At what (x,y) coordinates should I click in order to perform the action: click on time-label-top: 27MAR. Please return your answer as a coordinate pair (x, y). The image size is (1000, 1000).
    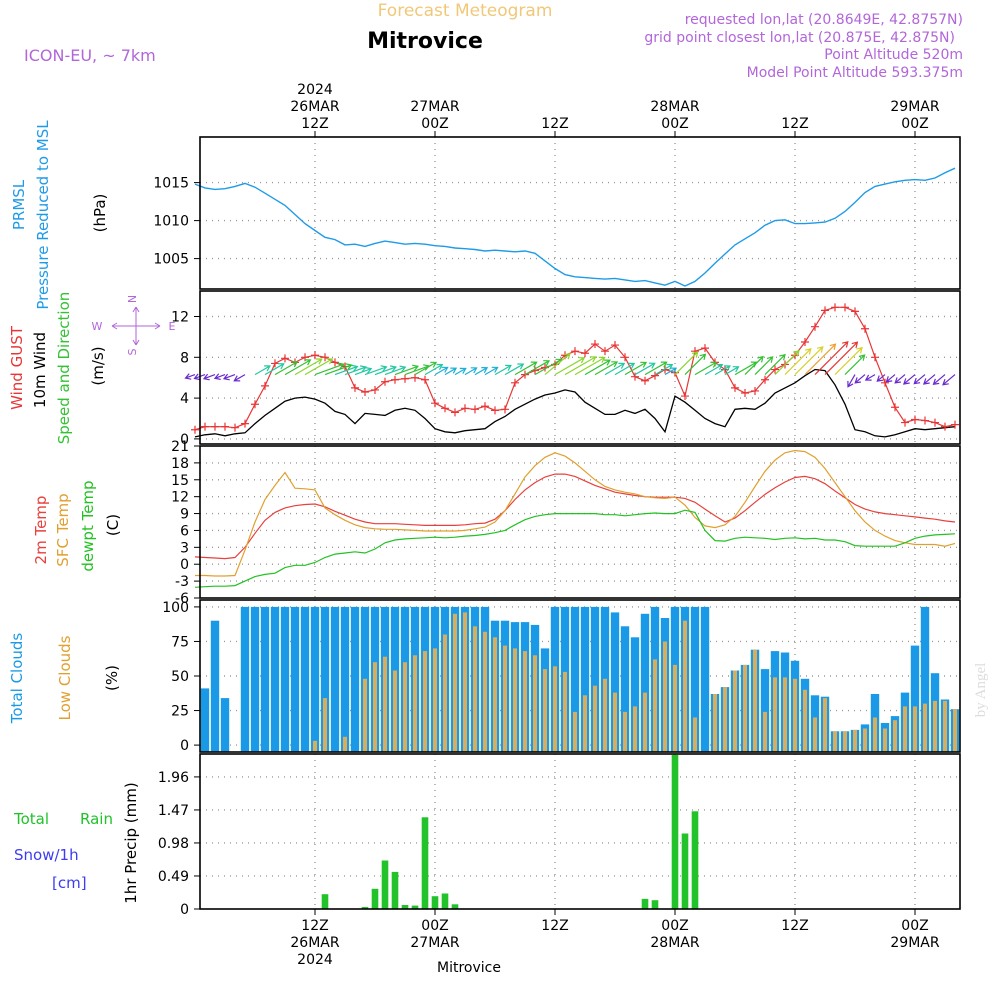
    Looking at the image, I should click on (434, 107).